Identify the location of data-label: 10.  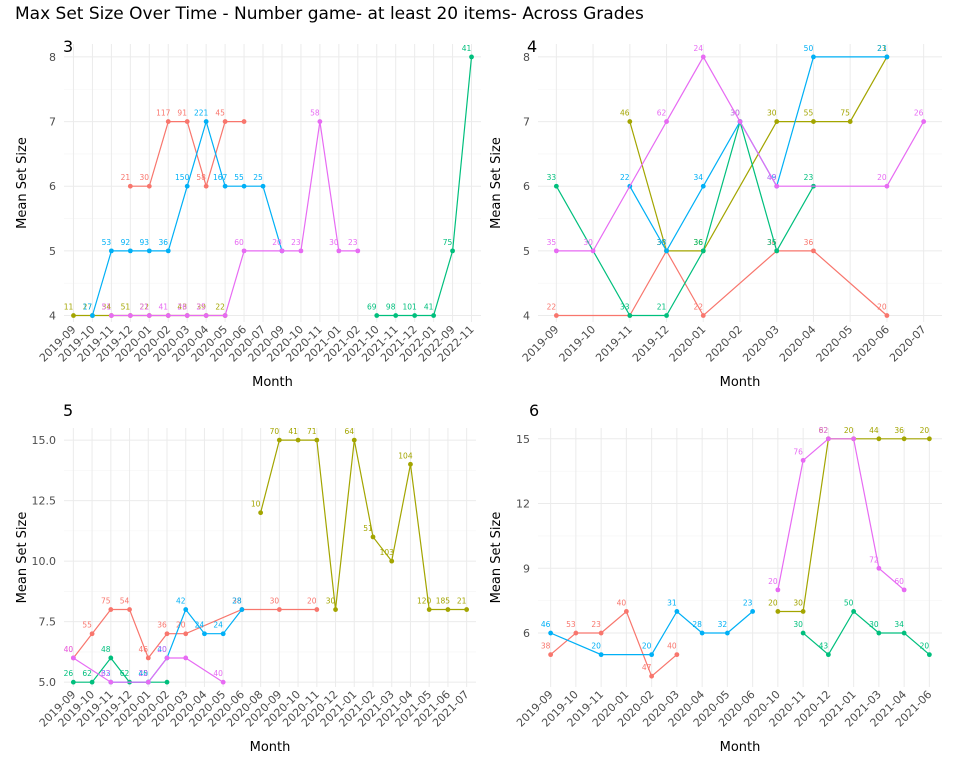
(256, 504).